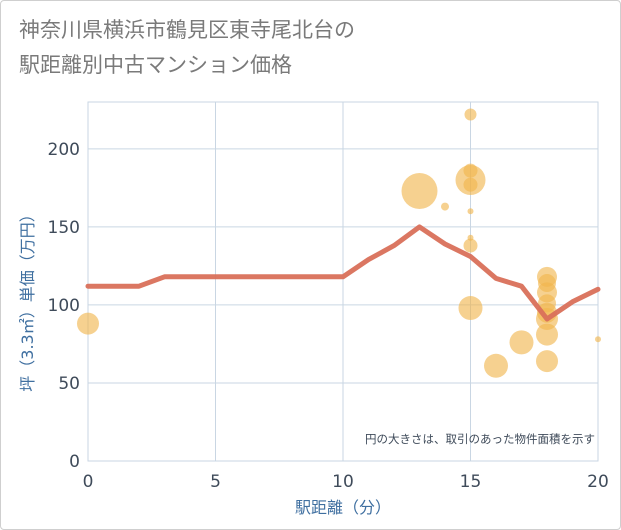 The width and height of the screenshot is (621, 530). What do you see at coordinates (480, 439) in the screenshot?
I see `bubble-size-note: 円の大きさは、取引のあった物件面積を示す` at bounding box center [480, 439].